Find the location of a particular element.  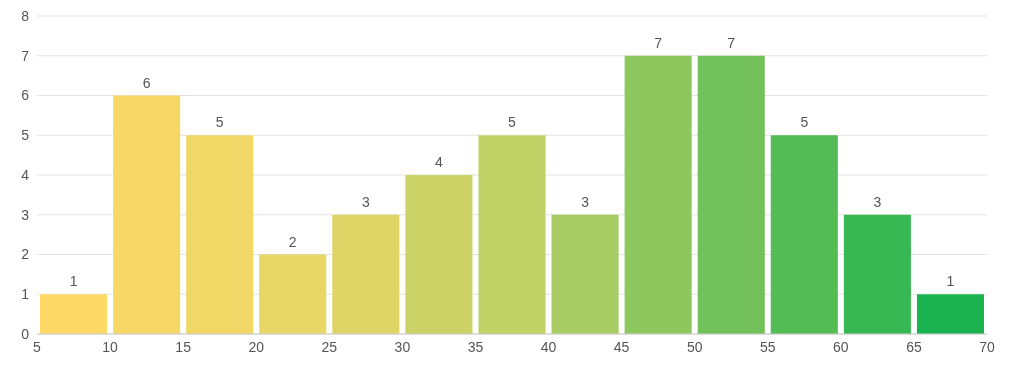

data-label: 6 is located at coordinates (146, 82).